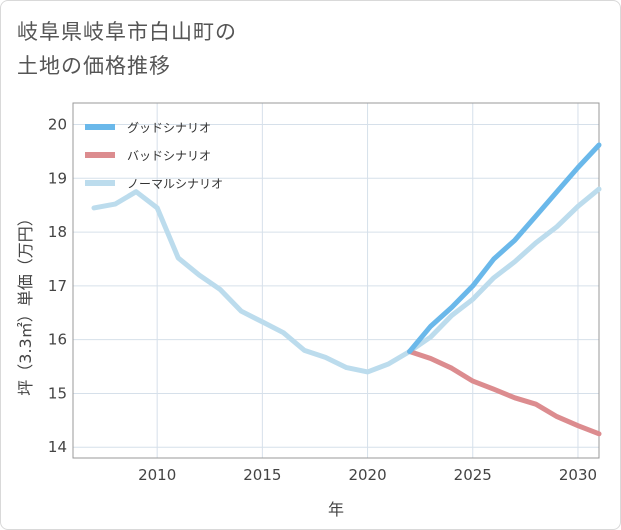  I want to click on chart-title-line2: 土地の価格推移, so click(94, 66).